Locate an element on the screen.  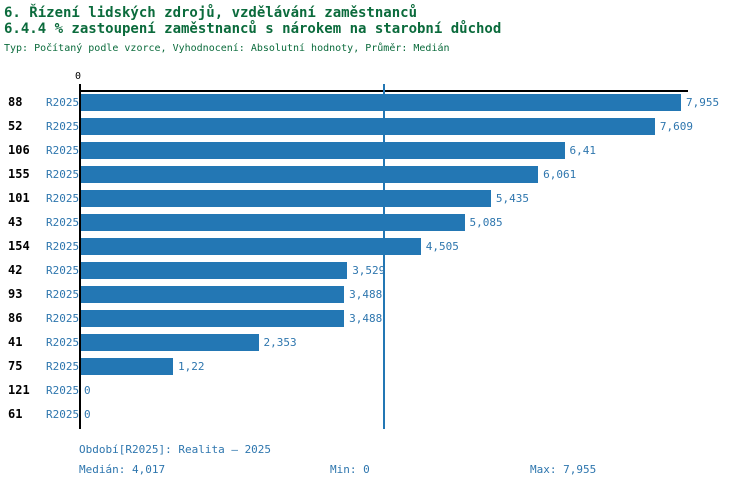
chart-row: 86 R2025 3,488 is located at coordinates (375, 318).